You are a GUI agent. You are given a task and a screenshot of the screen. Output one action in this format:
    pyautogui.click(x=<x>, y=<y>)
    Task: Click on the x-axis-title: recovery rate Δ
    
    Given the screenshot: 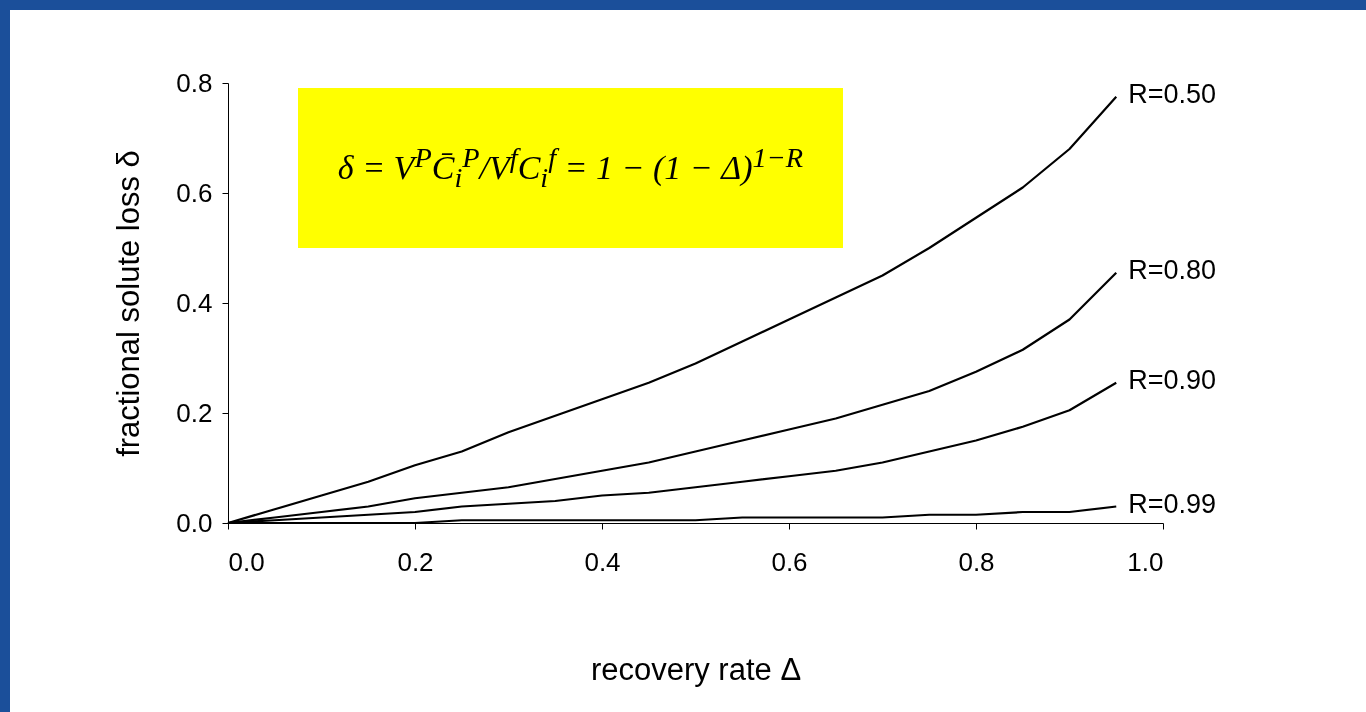 What is the action you would take?
    pyautogui.click(x=696, y=669)
    